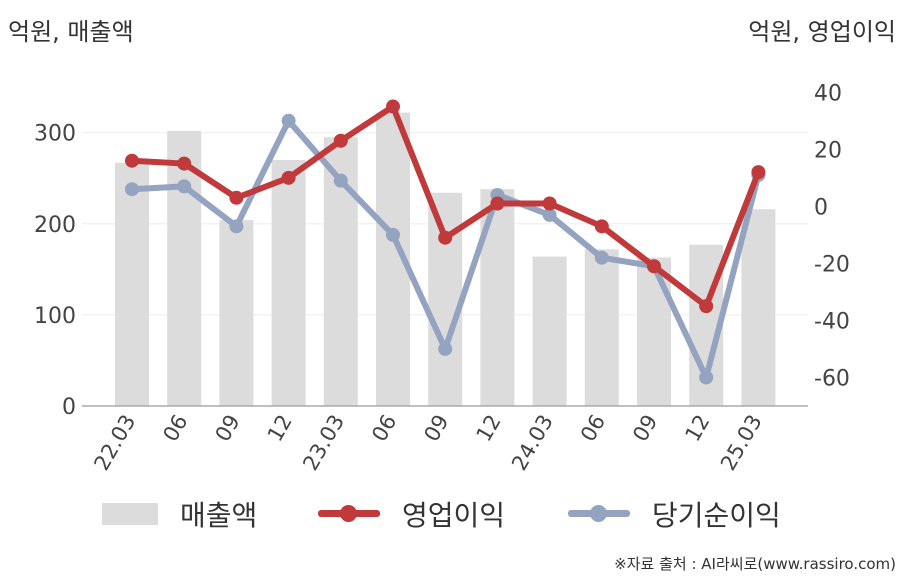 This screenshot has width=908, height=580. Describe the element at coordinates (130, 514) in the screenshot. I see `legend-swatch-revenue` at that location.